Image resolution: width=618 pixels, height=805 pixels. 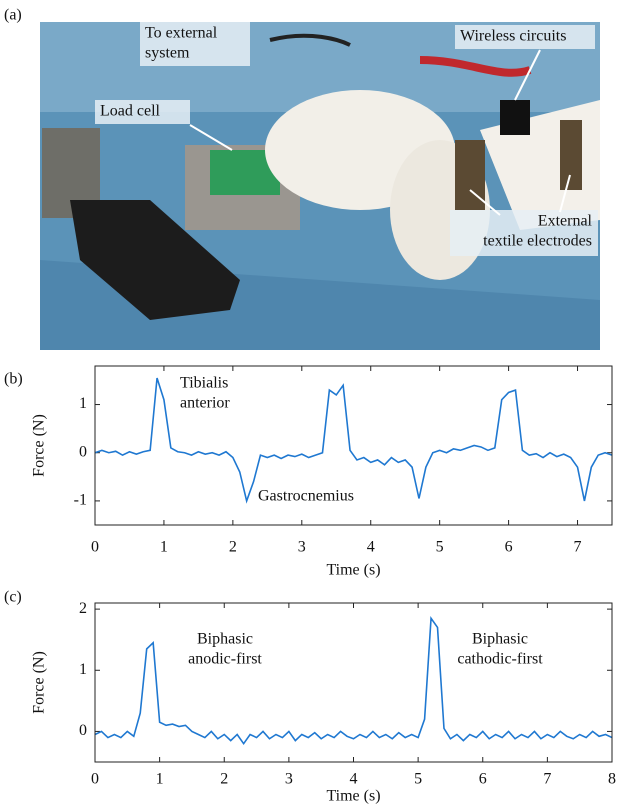 I want to click on photo-circuit, so click(x=515, y=117).